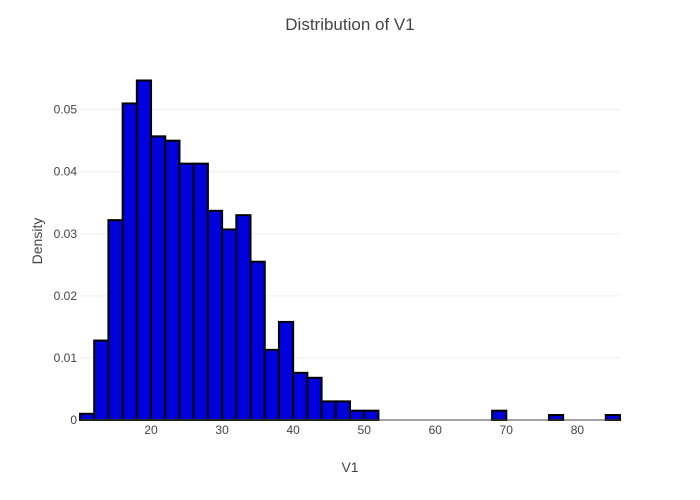 The height and width of the screenshot is (500, 700). What do you see at coordinates (66, 358) in the screenshot?
I see `y-tick-label: 0.01` at bounding box center [66, 358].